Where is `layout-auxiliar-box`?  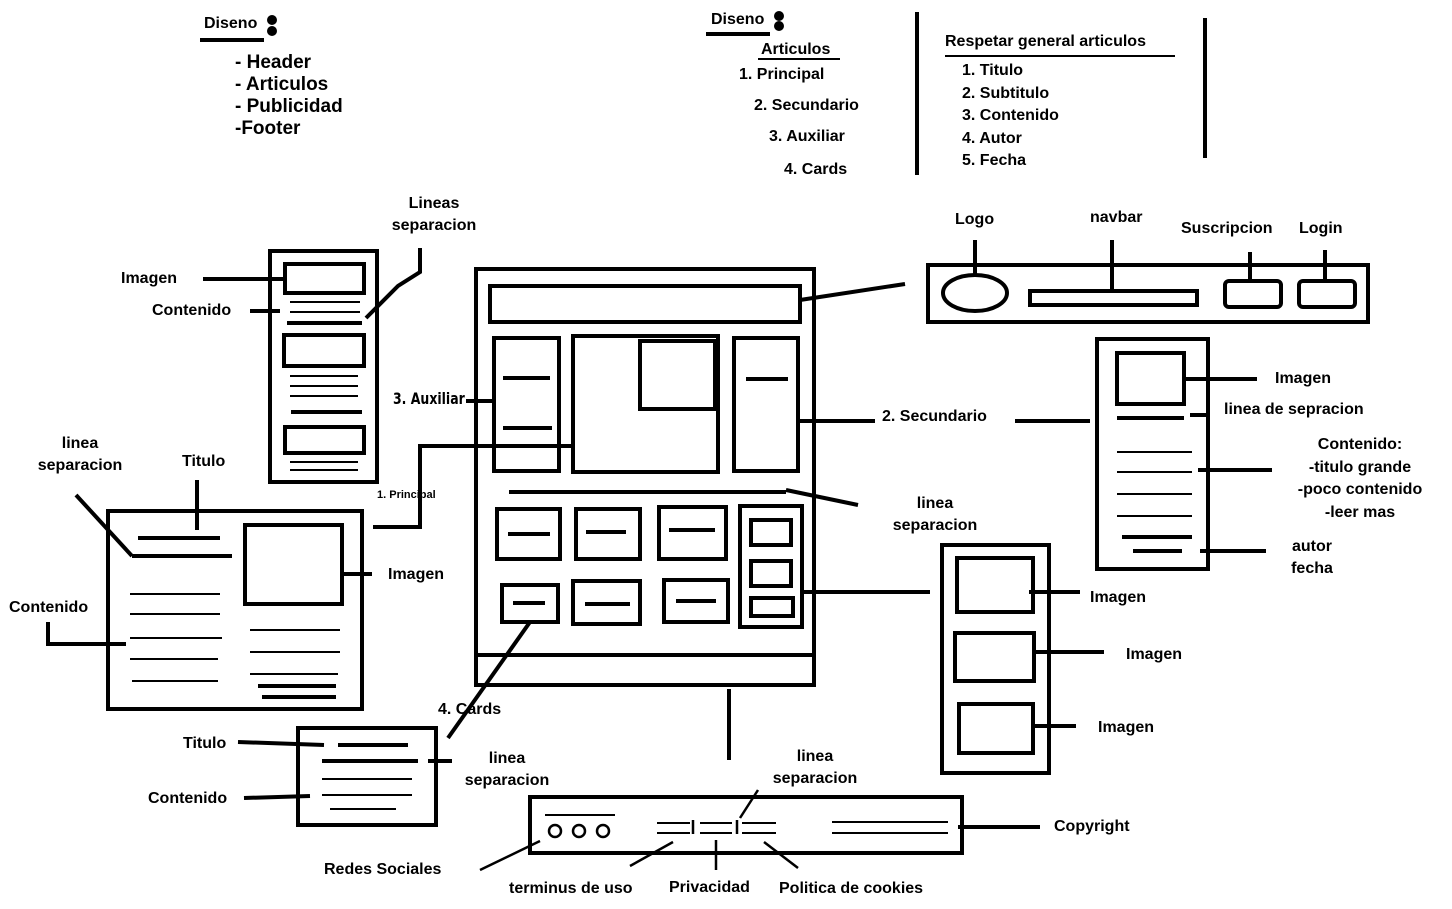 layout-auxiliar-box is located at coordinates (526, 404).